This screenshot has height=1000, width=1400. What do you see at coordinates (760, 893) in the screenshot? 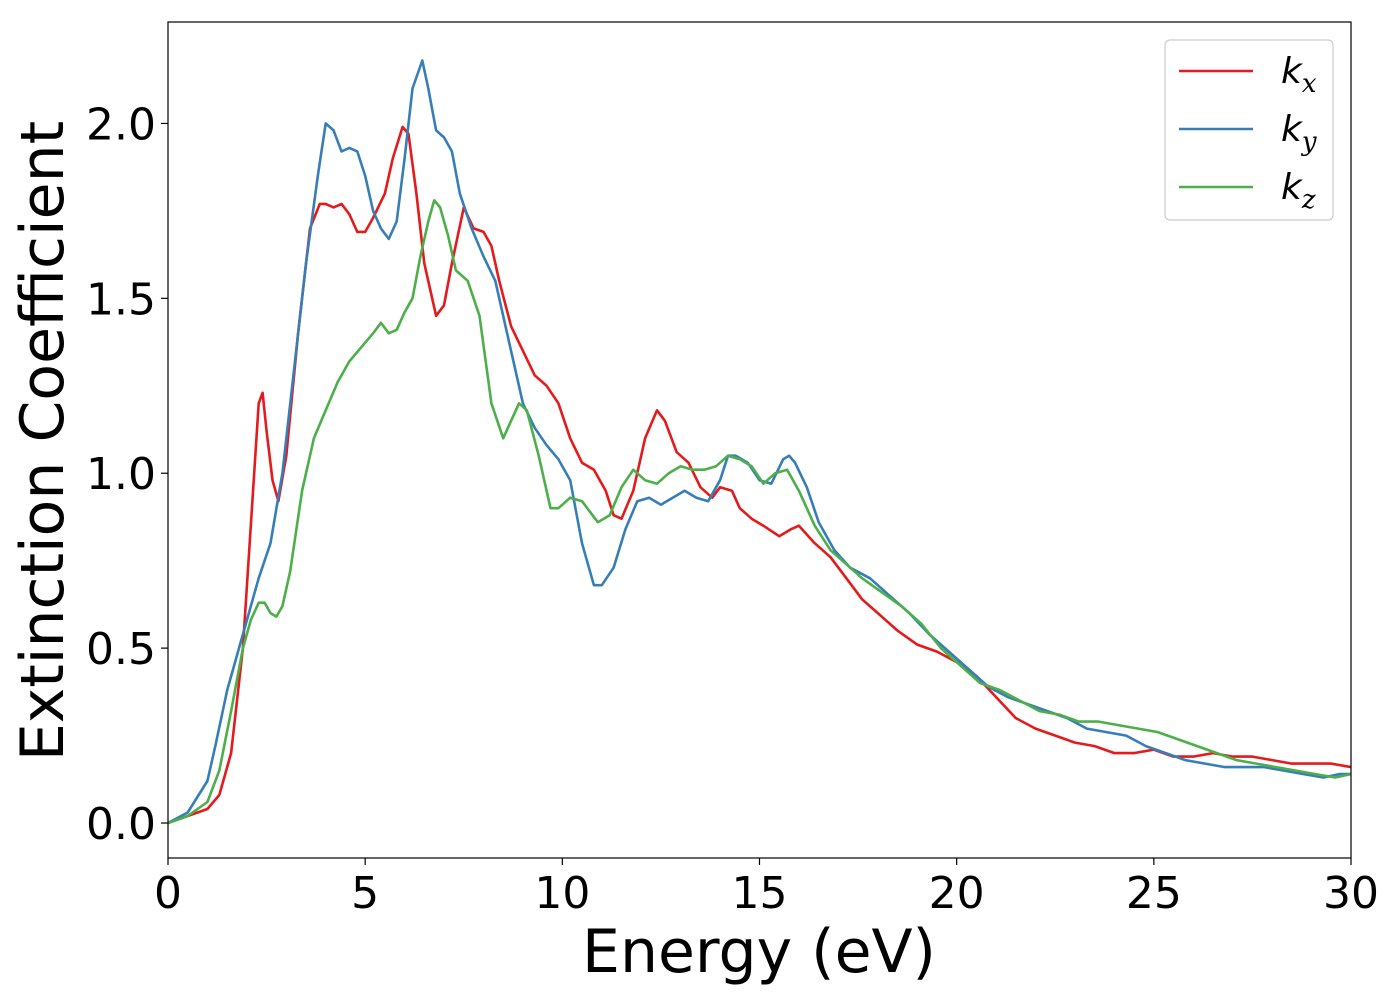
I see `x-tick-label: 15` at bounding box center [760, 893].